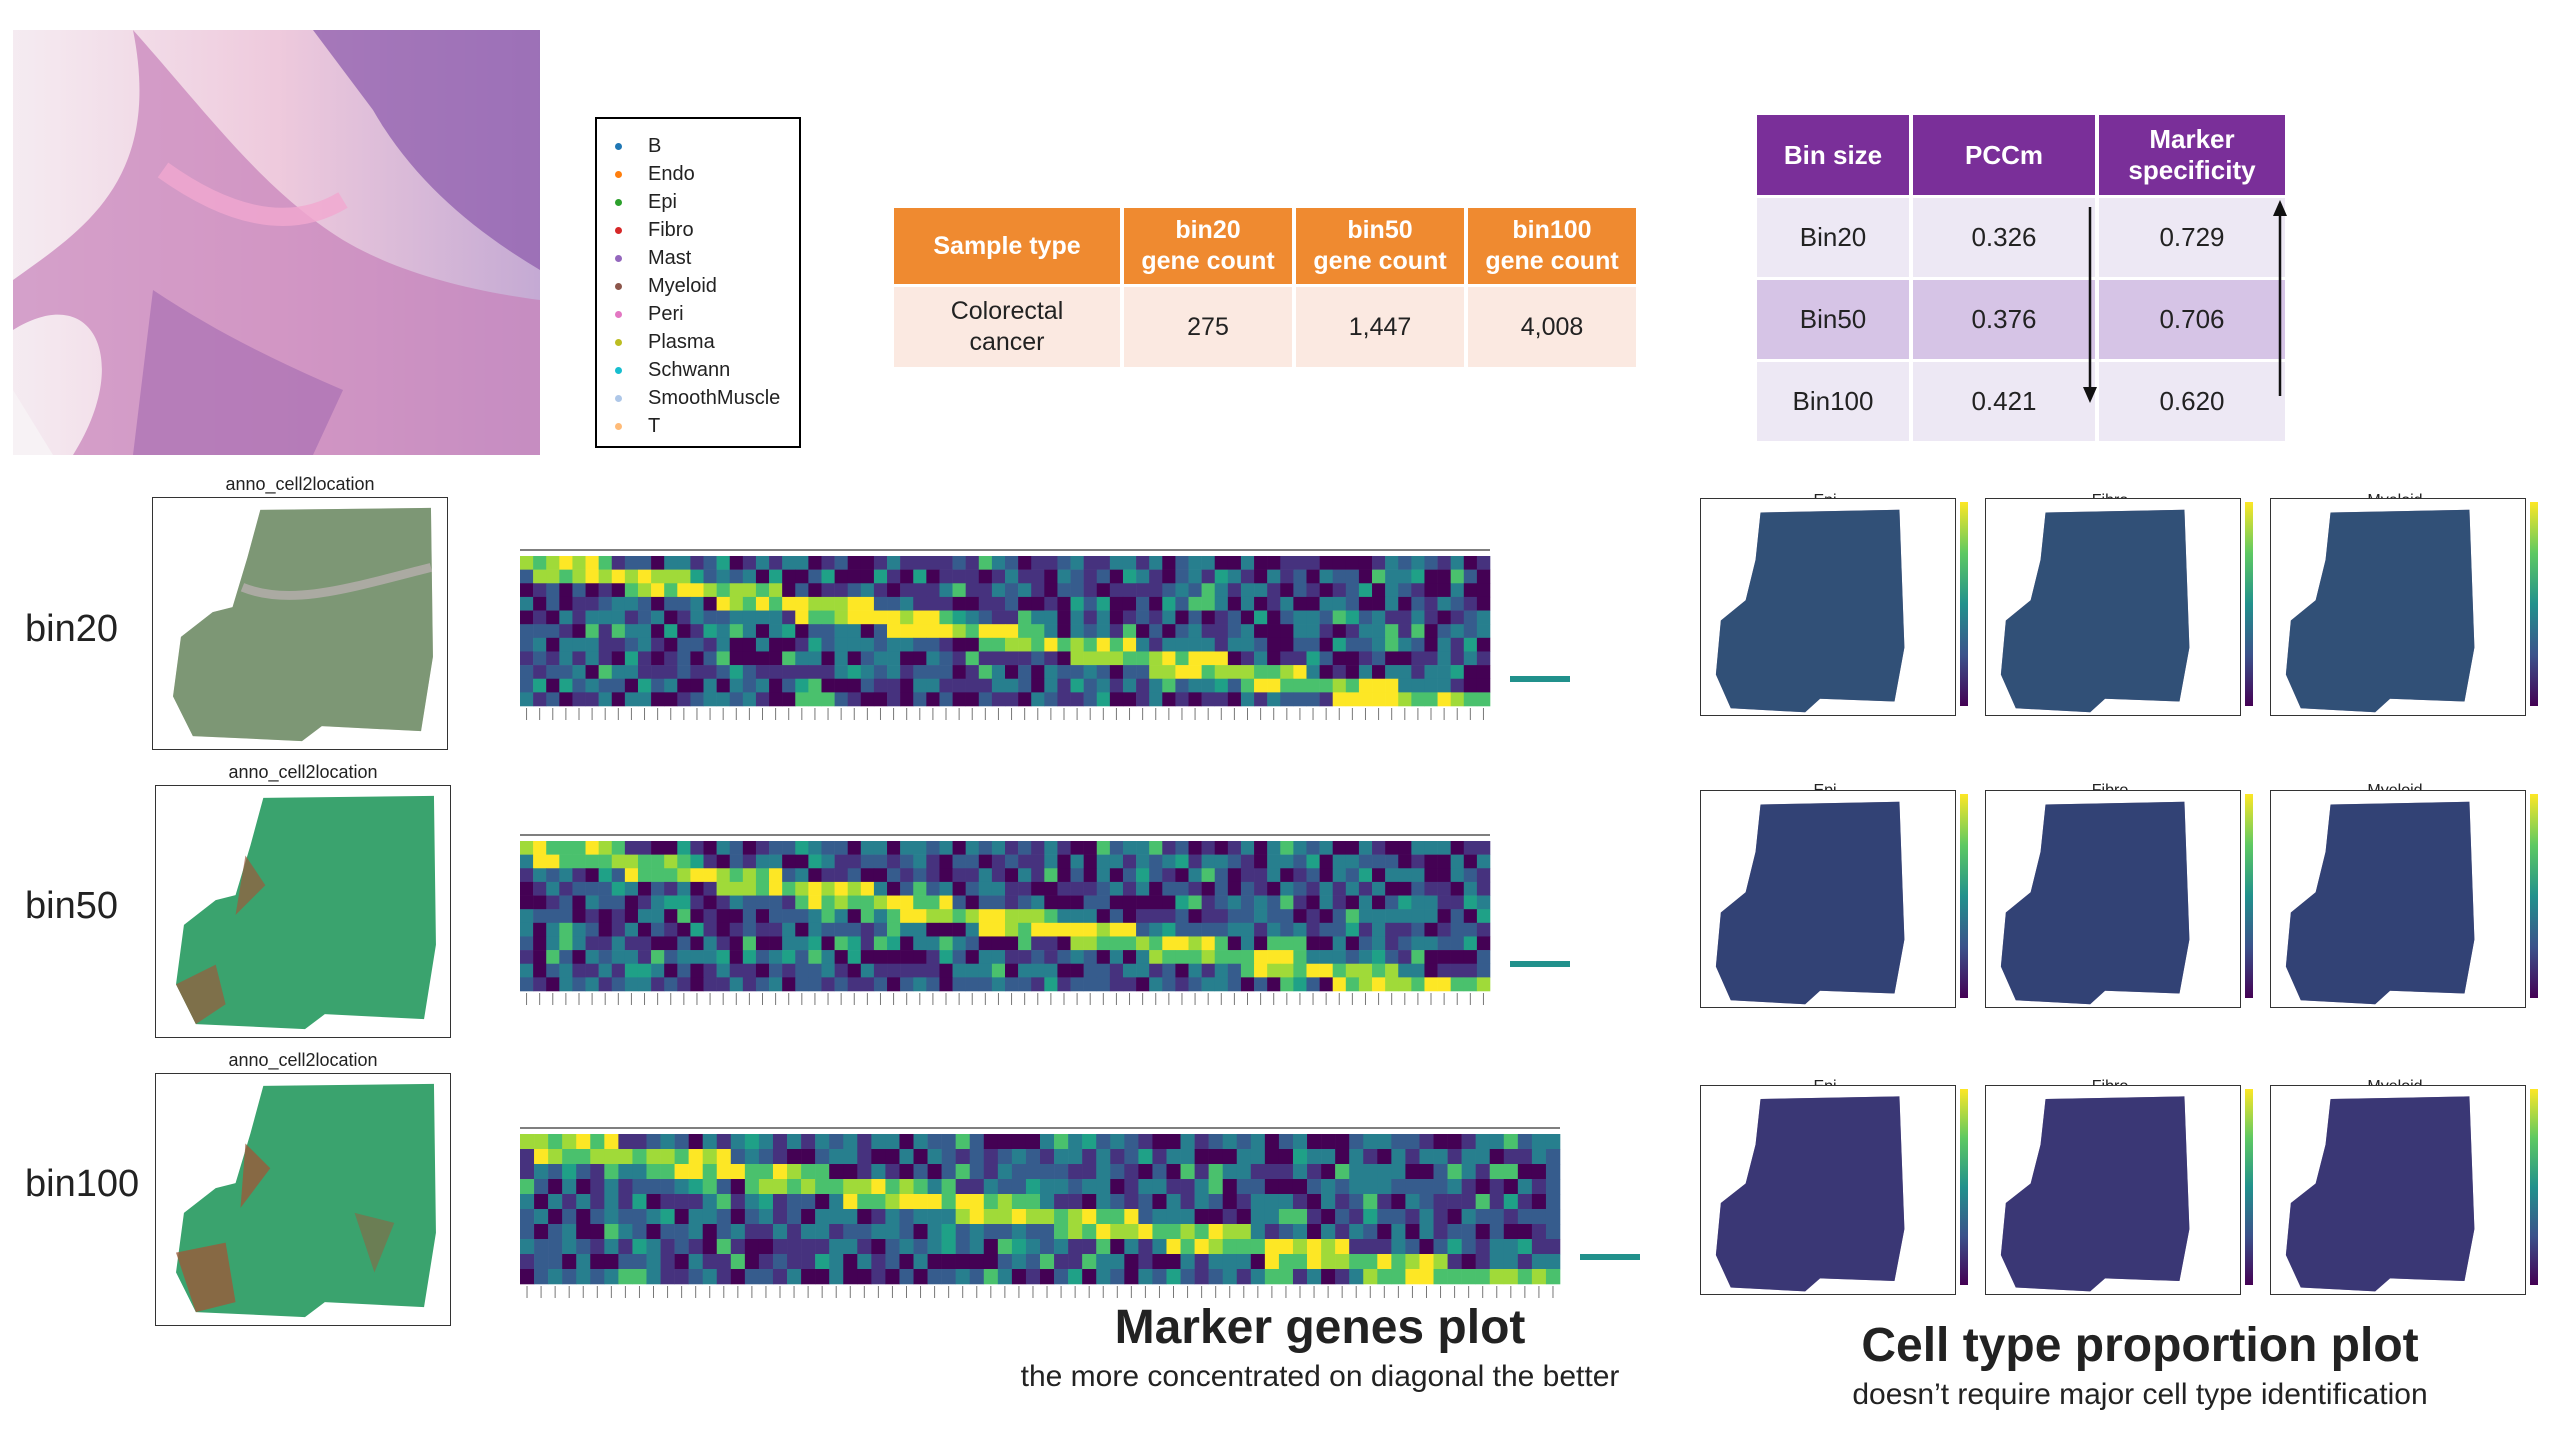 Image resolution: width=2559 pixels, height=1436 pixels. I want to click on proportion-plot-myeloid, so click(2398, 607).